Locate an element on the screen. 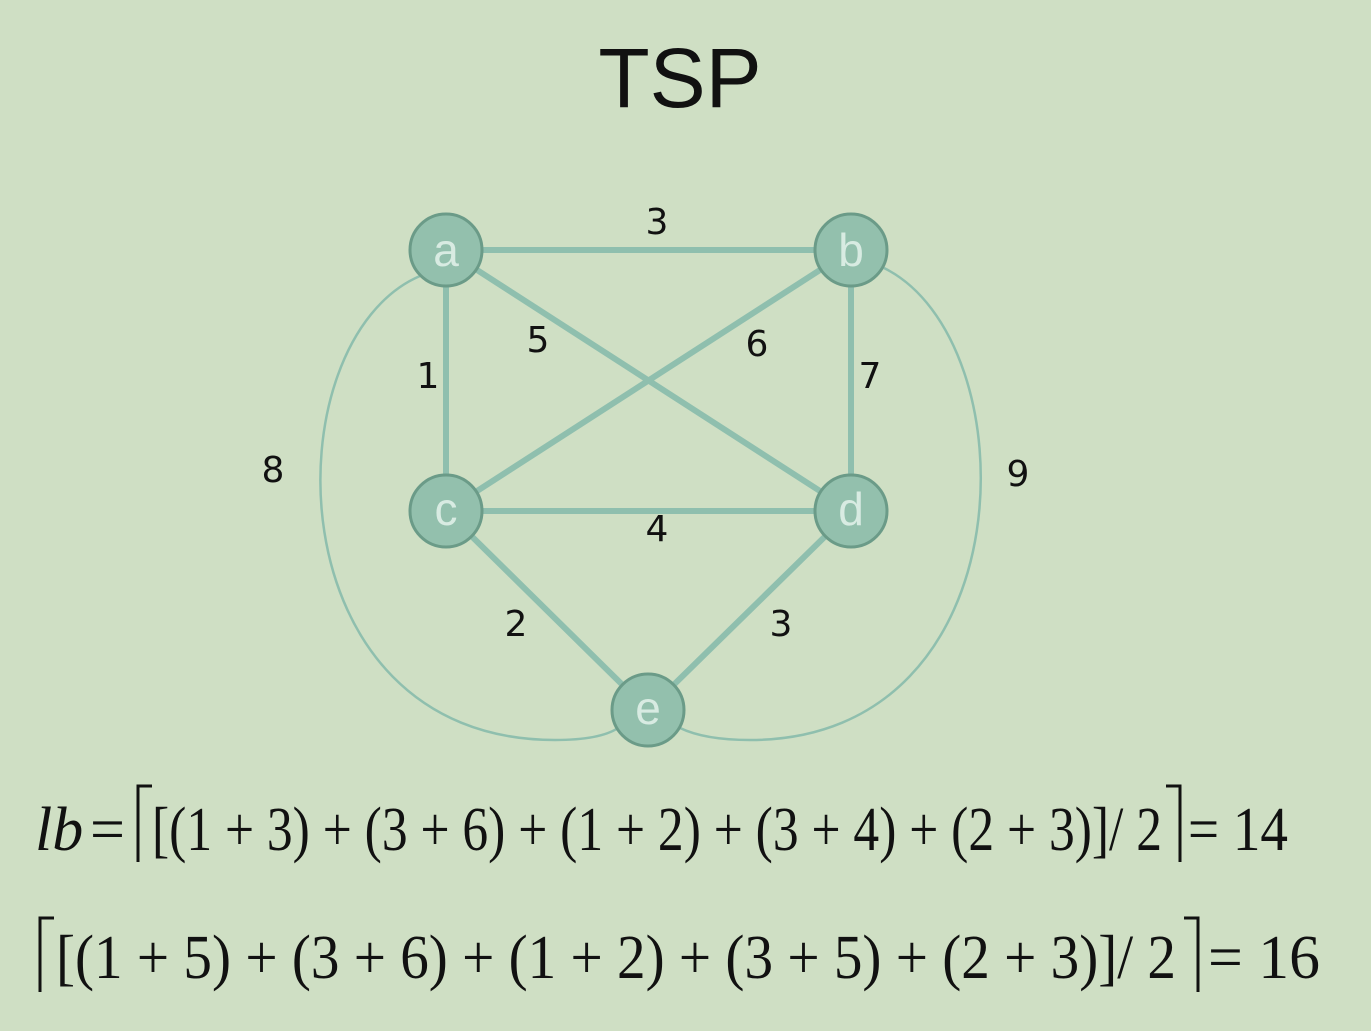 The width and height of the screenshot is (1371, 1031). node-label: b is located at coordinates (851, 250).